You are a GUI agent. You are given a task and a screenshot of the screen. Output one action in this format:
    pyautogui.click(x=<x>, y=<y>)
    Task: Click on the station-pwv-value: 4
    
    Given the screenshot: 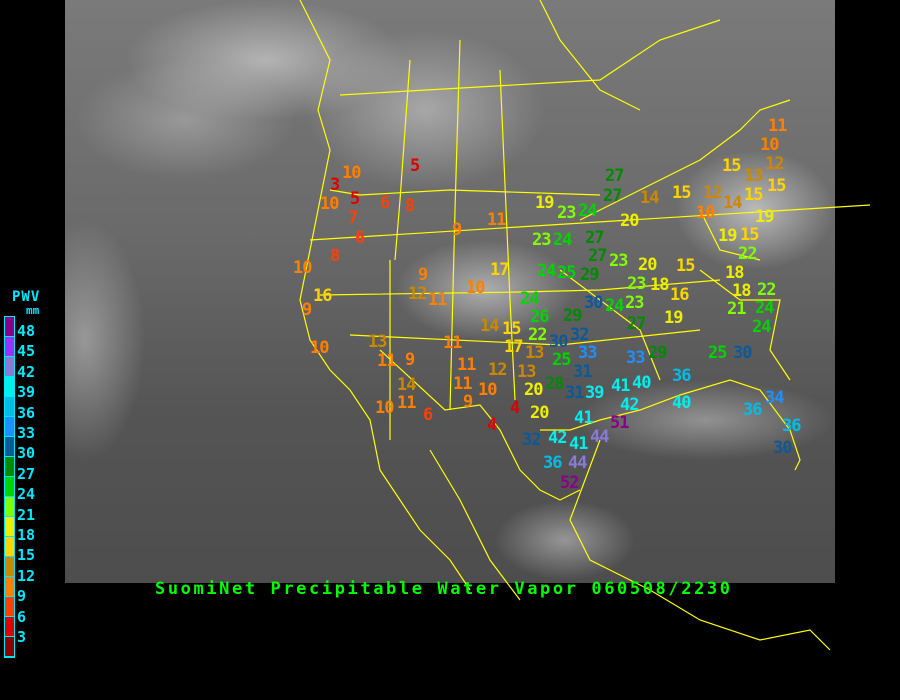 What is the action you would take?
    pyautogui.click(x=515, y=408)
    